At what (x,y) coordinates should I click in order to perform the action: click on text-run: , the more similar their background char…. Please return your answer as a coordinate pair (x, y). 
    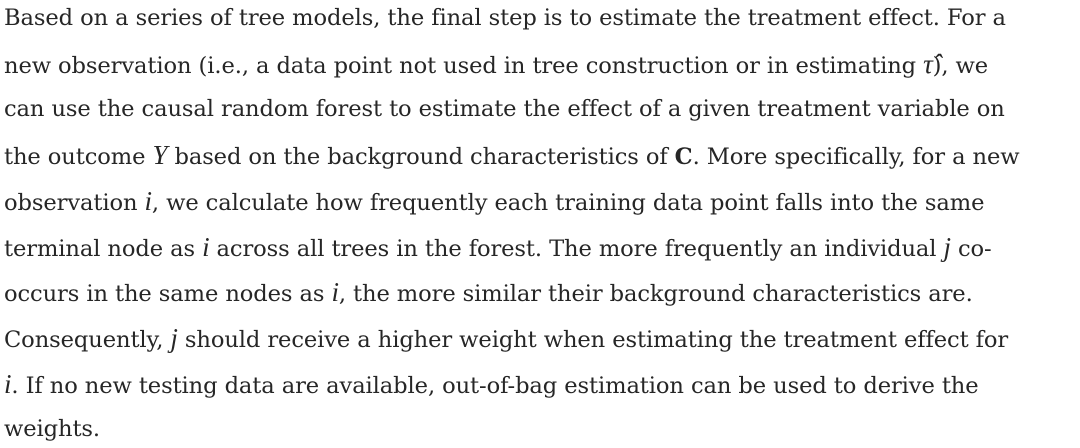
    Looking at the image, I should click on (655, 294).